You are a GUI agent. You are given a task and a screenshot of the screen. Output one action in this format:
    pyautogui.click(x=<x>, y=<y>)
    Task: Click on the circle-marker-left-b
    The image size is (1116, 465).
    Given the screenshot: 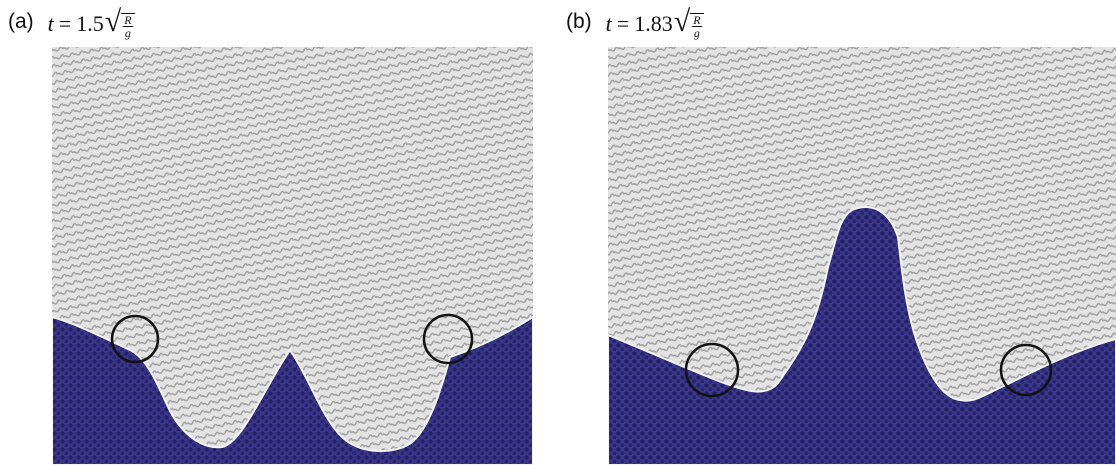 What is the action you would take?
    pyautogui.click(x=712, y=370)
    